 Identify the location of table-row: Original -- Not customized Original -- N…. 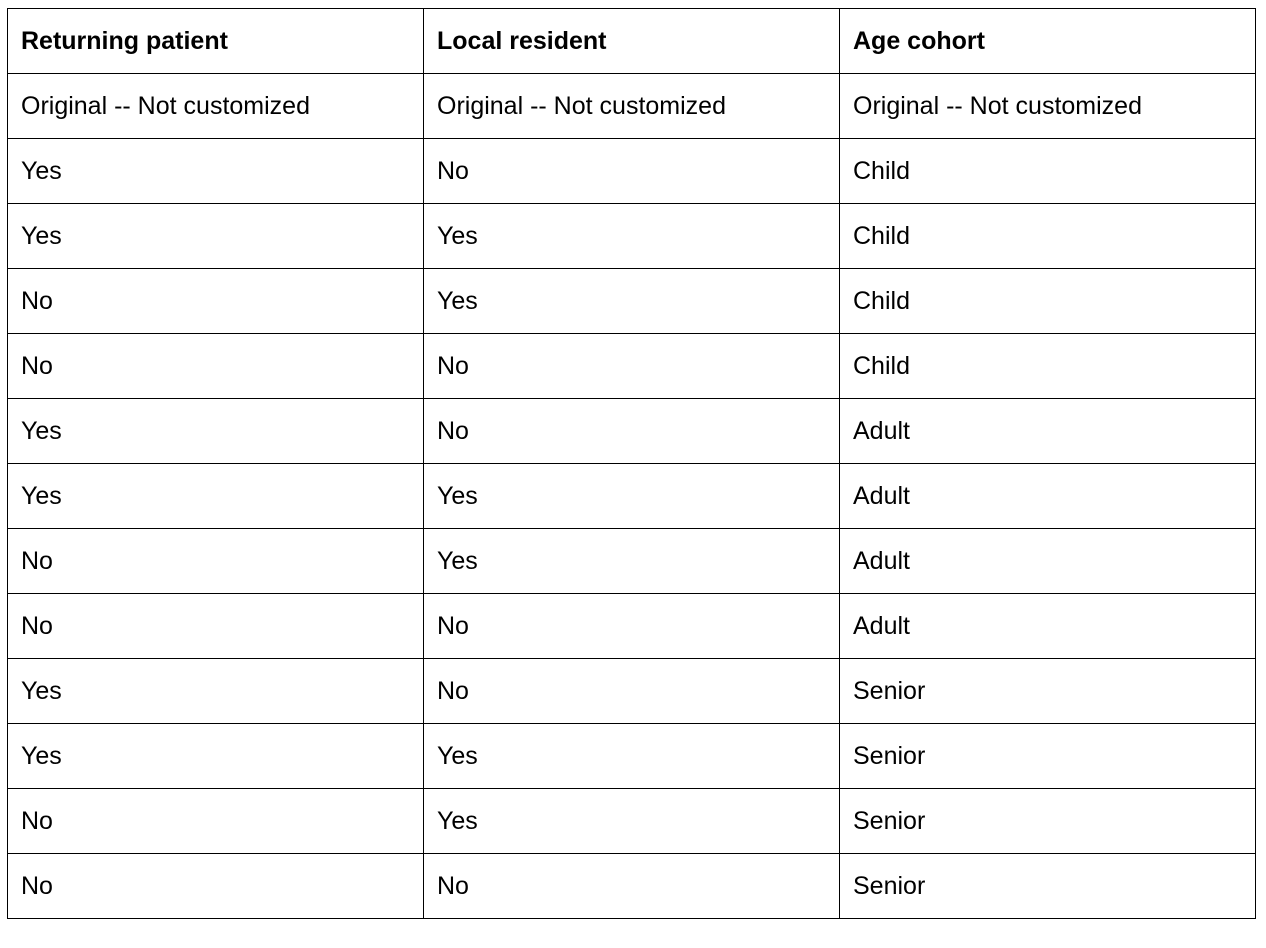
(631, 106).